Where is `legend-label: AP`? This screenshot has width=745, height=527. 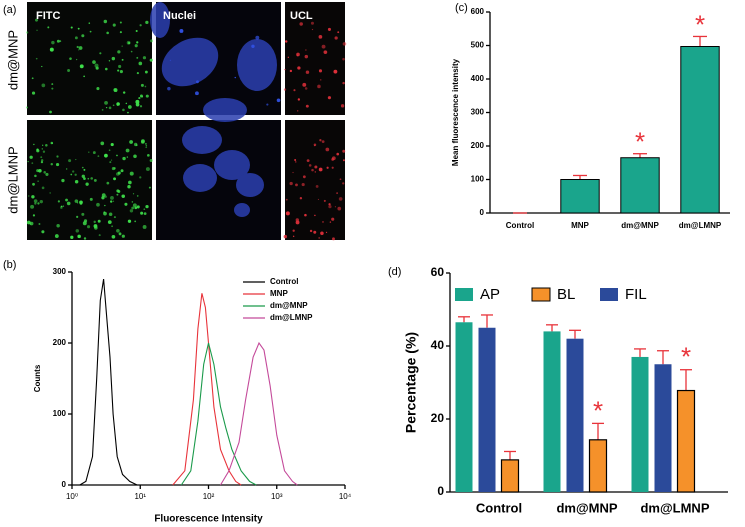 legend-label: AP is located at coordinates (490, 294).